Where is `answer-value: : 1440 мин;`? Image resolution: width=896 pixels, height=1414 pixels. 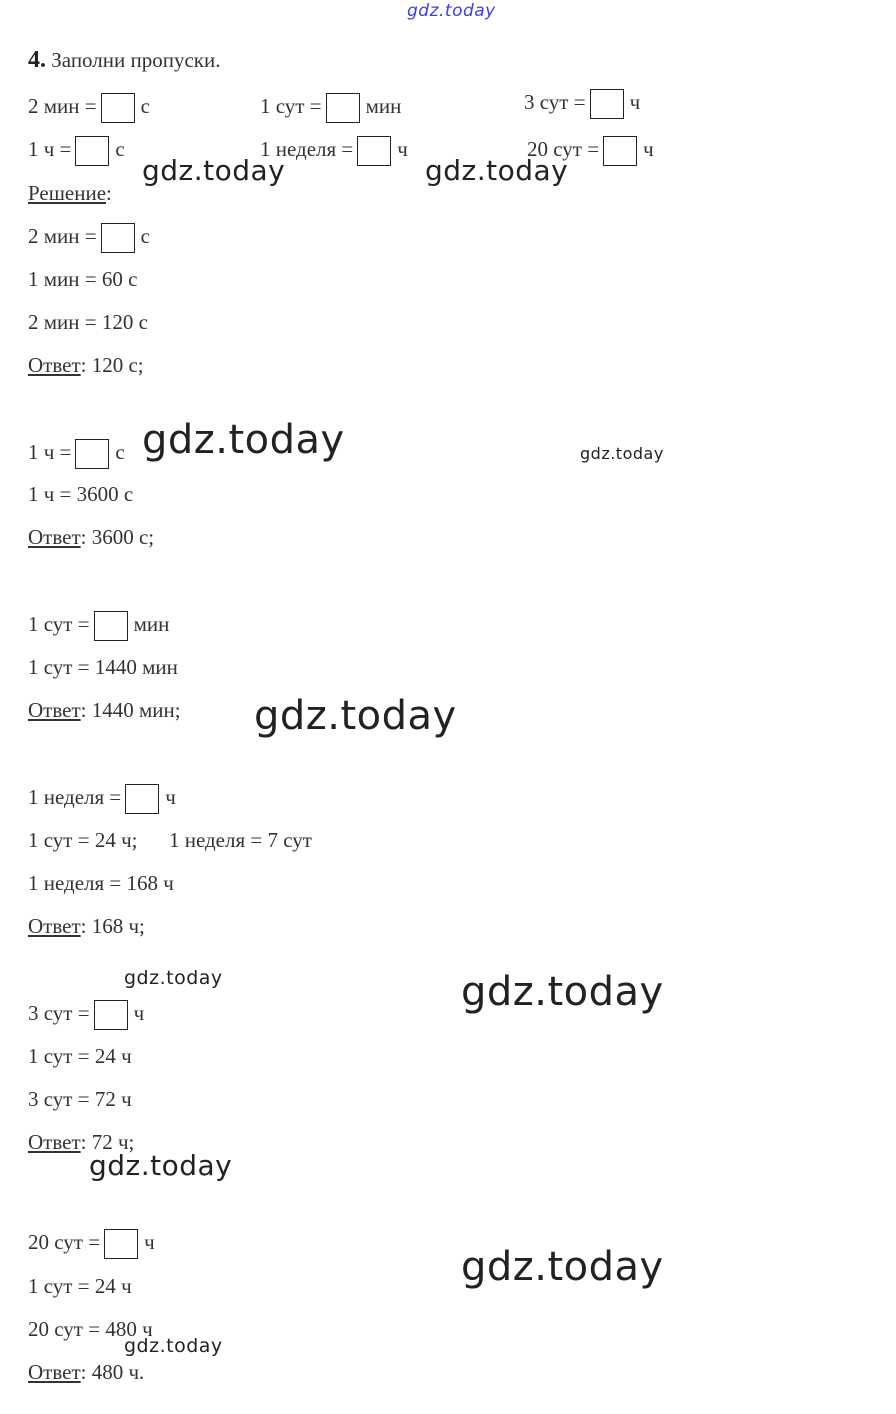
answer-value: : 1440 мин; is located at coordinates (130, 710).